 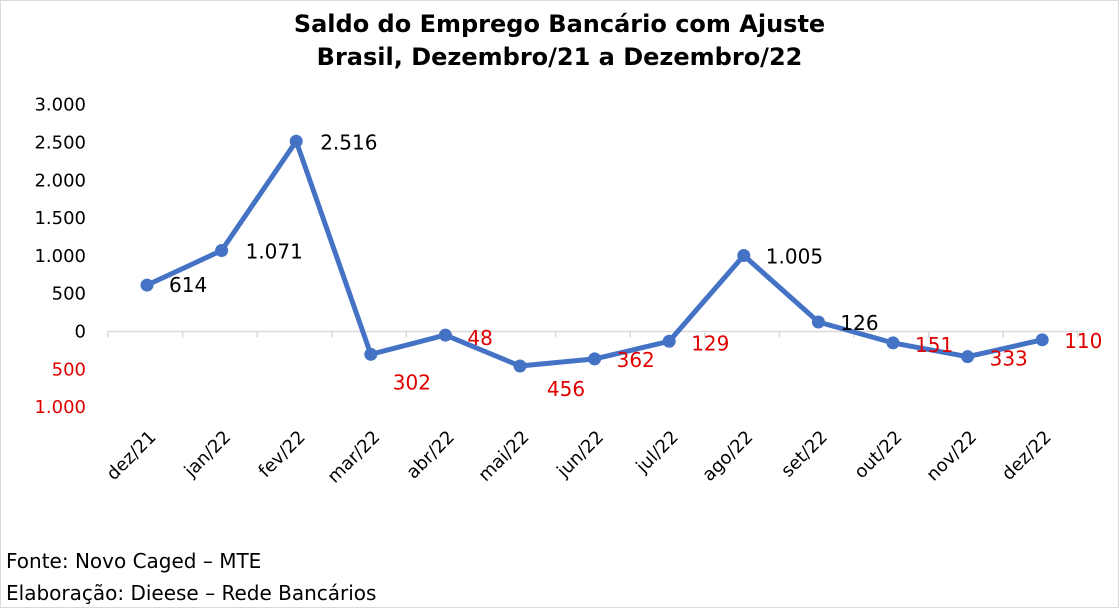 What do you see at coordinates (80, 332) in the screenshot?
I see `y-tick-label: 0` at bounding box center [80, 332].